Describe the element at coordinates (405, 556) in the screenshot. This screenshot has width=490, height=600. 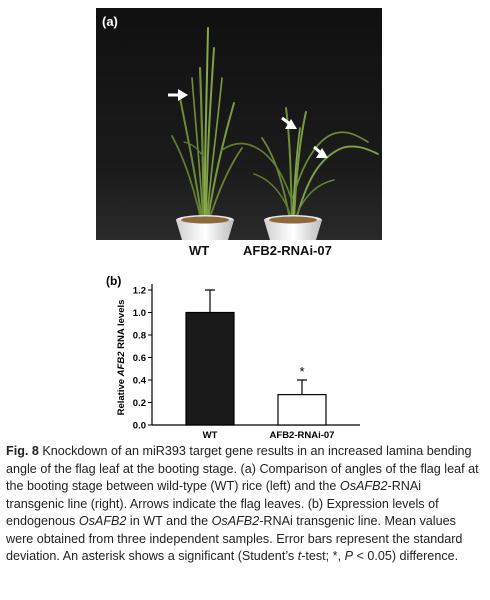
I see `caption-segment: < 0.05) difference.` at that location.